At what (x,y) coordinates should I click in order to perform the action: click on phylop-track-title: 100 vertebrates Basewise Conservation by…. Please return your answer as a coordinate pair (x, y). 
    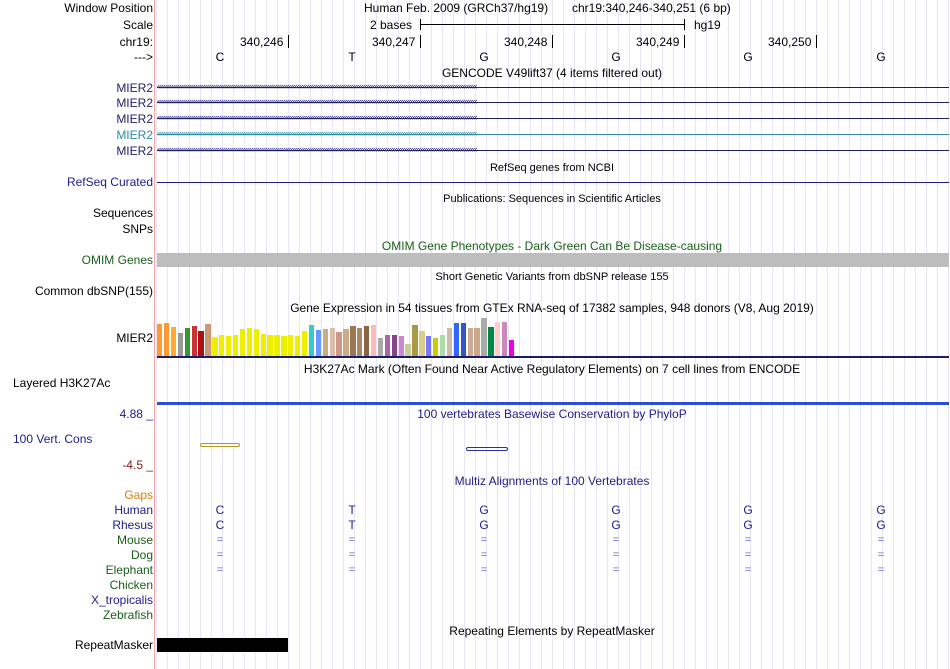
    Looking at the image, I should click on (552, 414).